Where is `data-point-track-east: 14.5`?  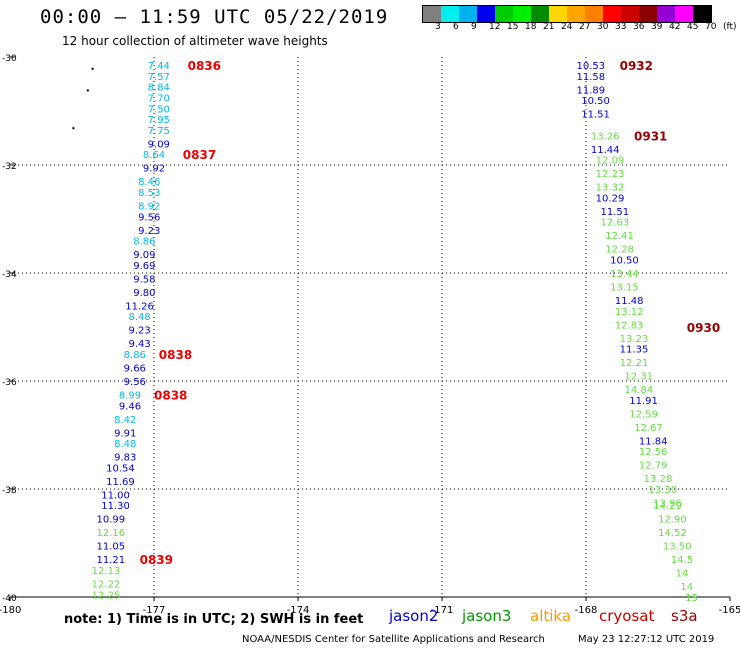 data-point-track-east: 14.5 is located at coordinates (682, 560).